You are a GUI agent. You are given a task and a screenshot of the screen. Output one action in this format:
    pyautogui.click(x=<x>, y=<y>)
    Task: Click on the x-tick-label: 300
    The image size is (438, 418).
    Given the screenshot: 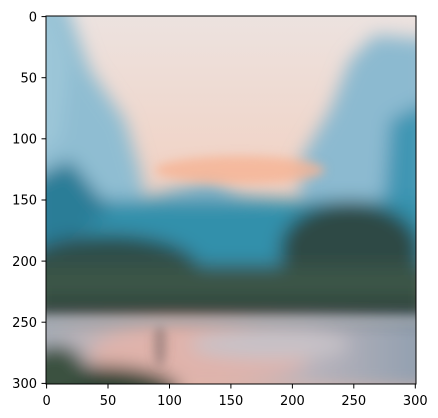 What is the action you would take?
    pyautogui.click(x=415, y=401)
    